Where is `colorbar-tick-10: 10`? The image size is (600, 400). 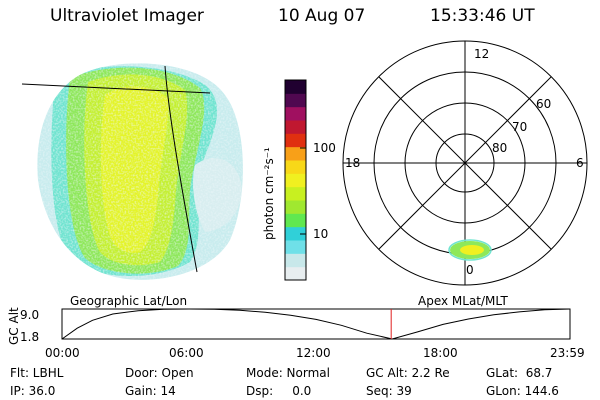 colorbar-tick-10: 10 is located at coordinates (321, 234).